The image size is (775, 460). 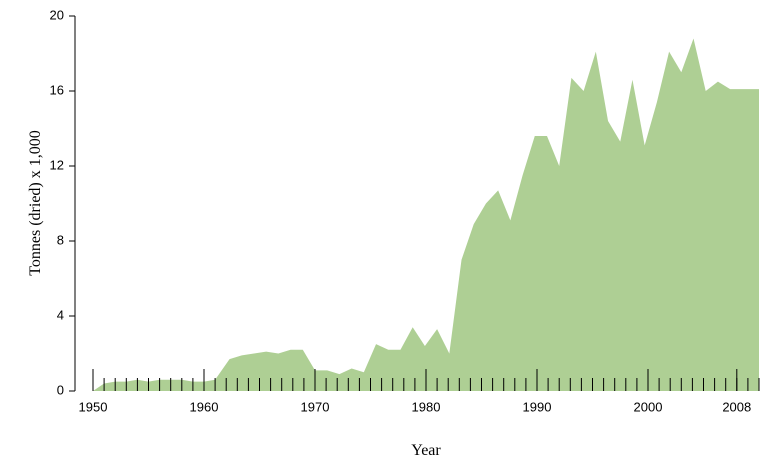 I want to click on y-tick-label: 12, so click(x=57, y=164).